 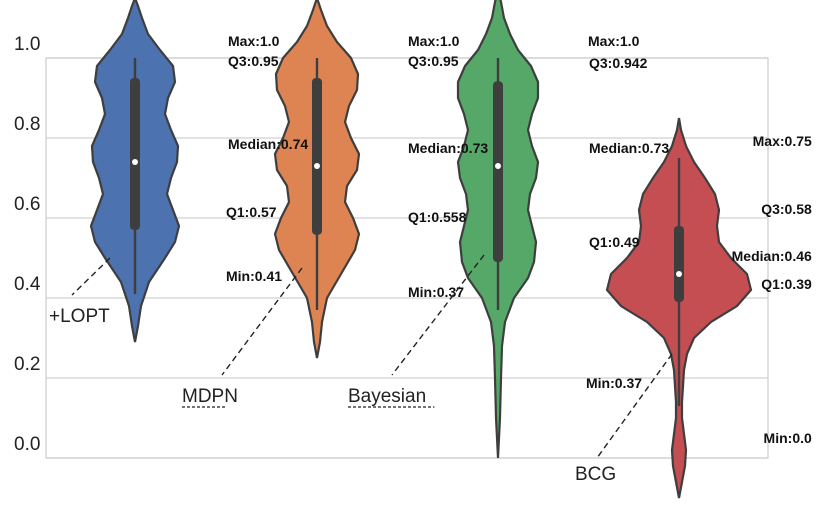 What do you see at coordinates (387, 396) in the screenshot?
I see `category-label: Bayesian` at bounding box center [387, 396].